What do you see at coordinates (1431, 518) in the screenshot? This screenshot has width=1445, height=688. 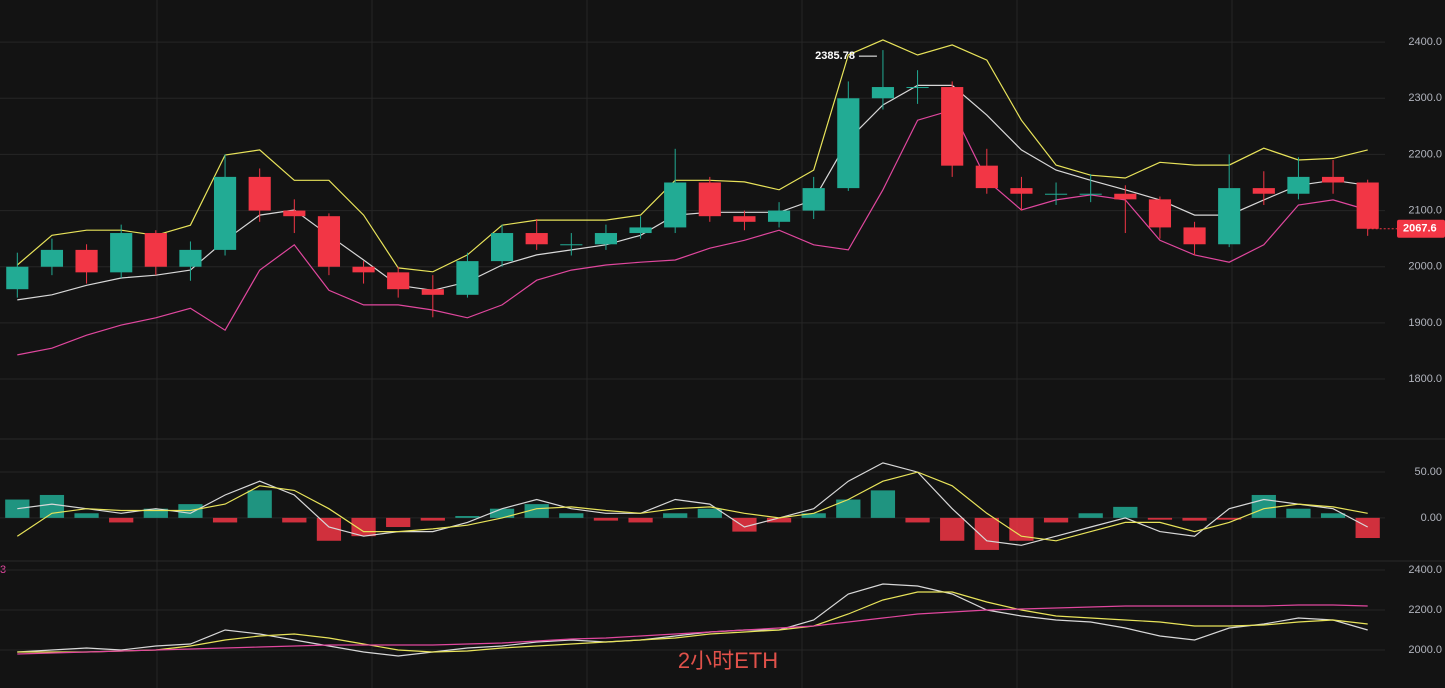 I see `y-tick-label: 0.00` at bounding box center [1431, 518].